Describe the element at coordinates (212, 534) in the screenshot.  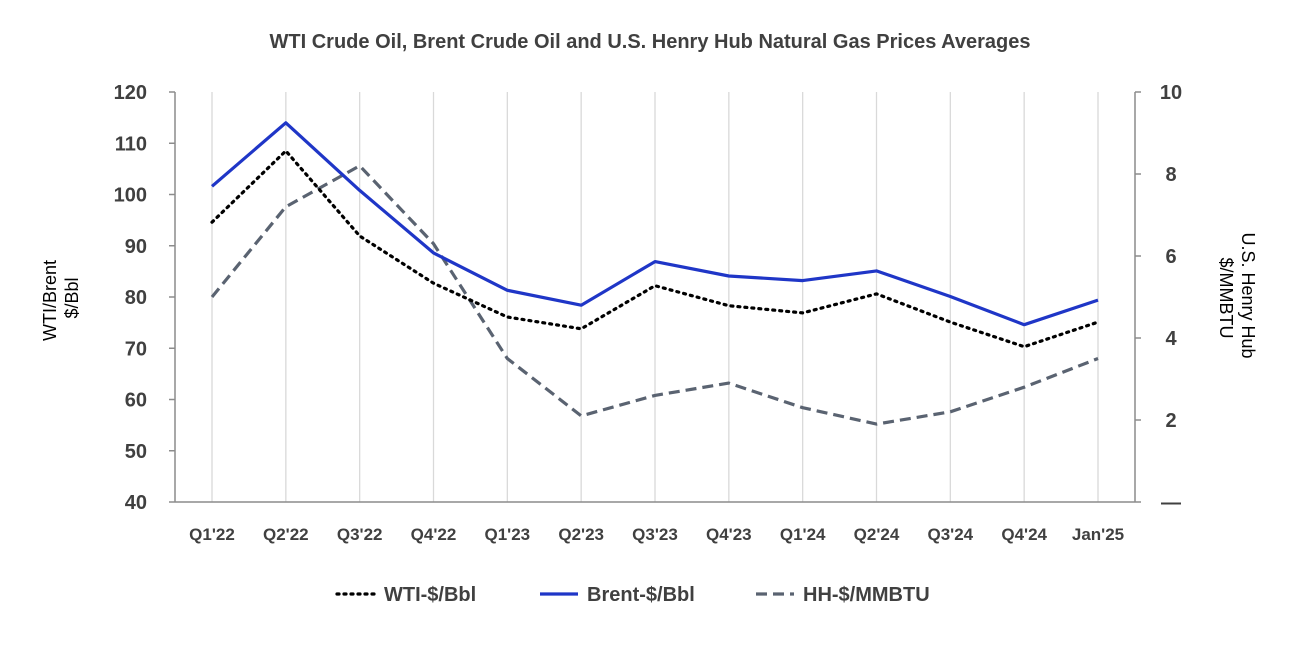
I see `x-tick-label: Q1'22` at that location.